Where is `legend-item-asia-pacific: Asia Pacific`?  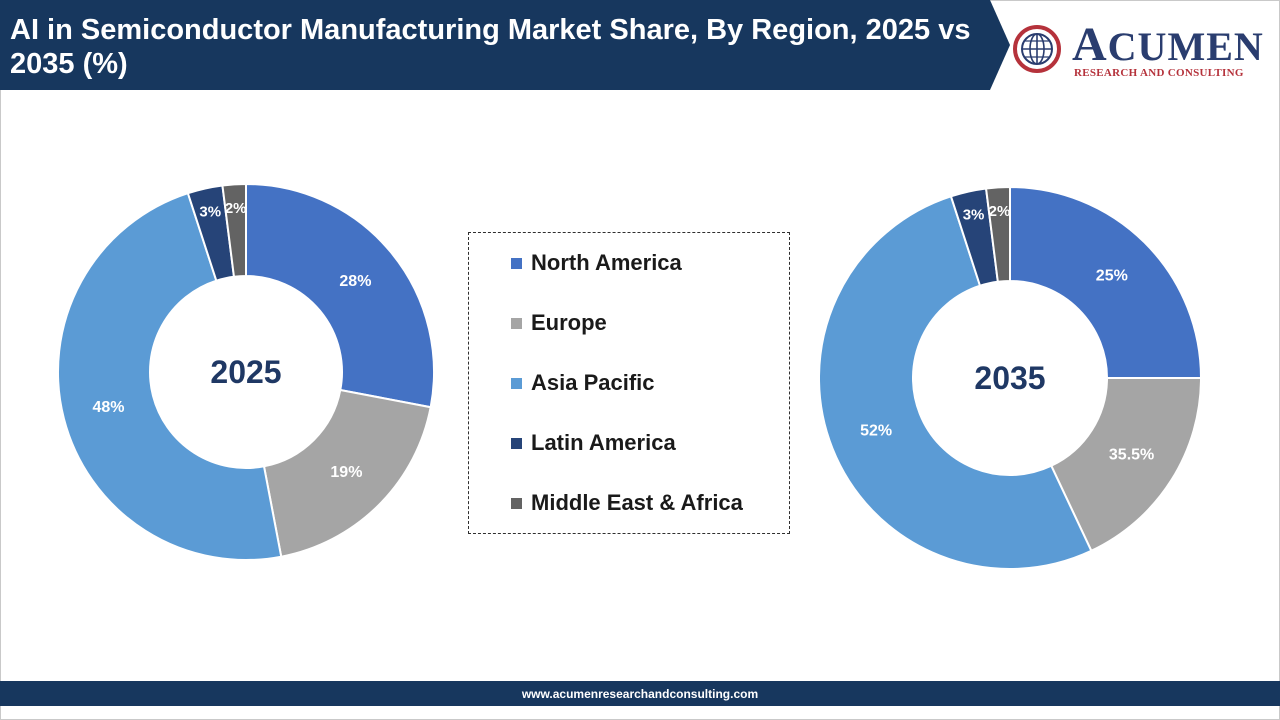
legend-item-asia-pacific: Asia Pacific is located at coordinates (583, 383).